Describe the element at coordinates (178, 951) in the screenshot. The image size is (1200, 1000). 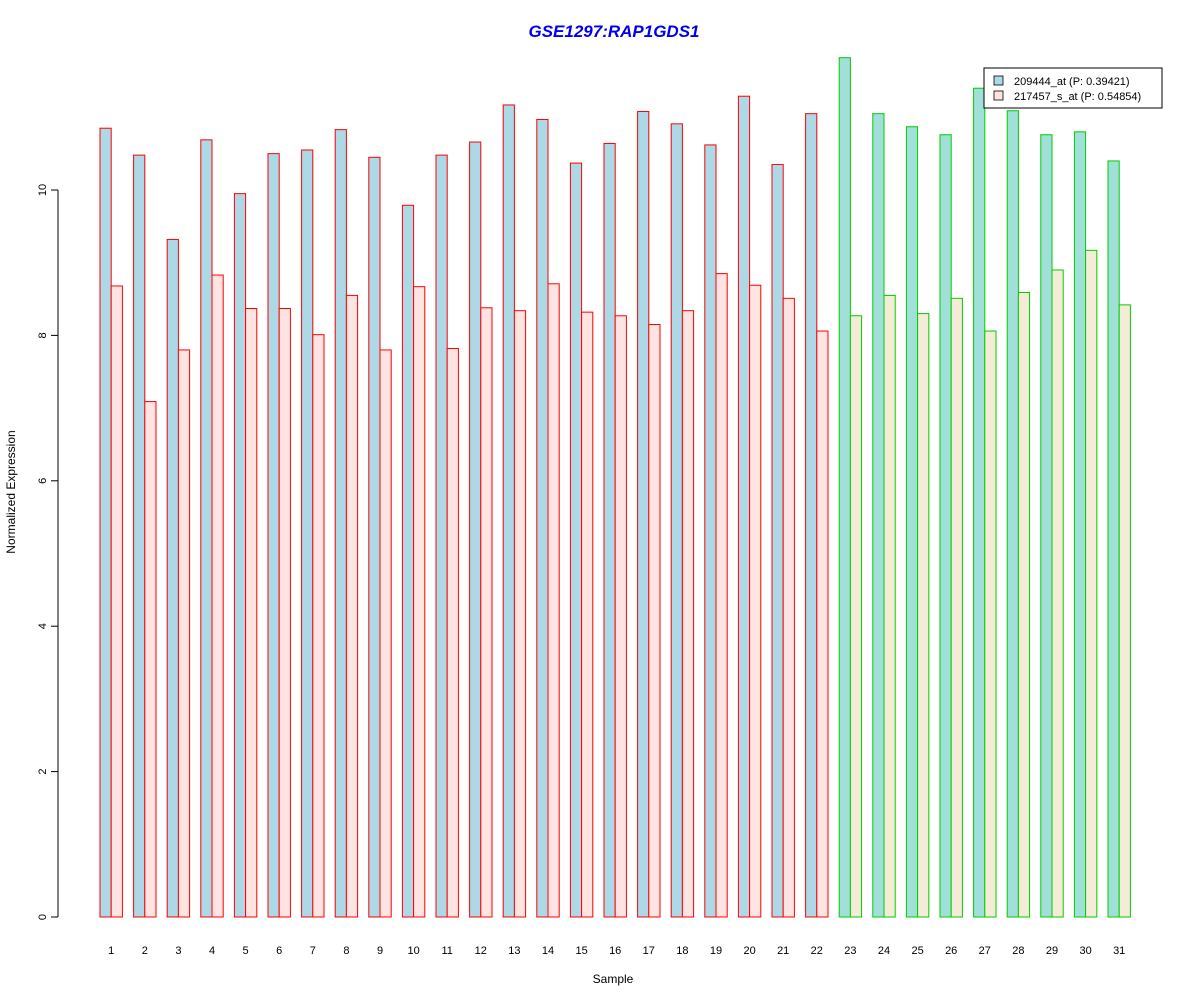
I see `x-tick-label: 3` at that location.